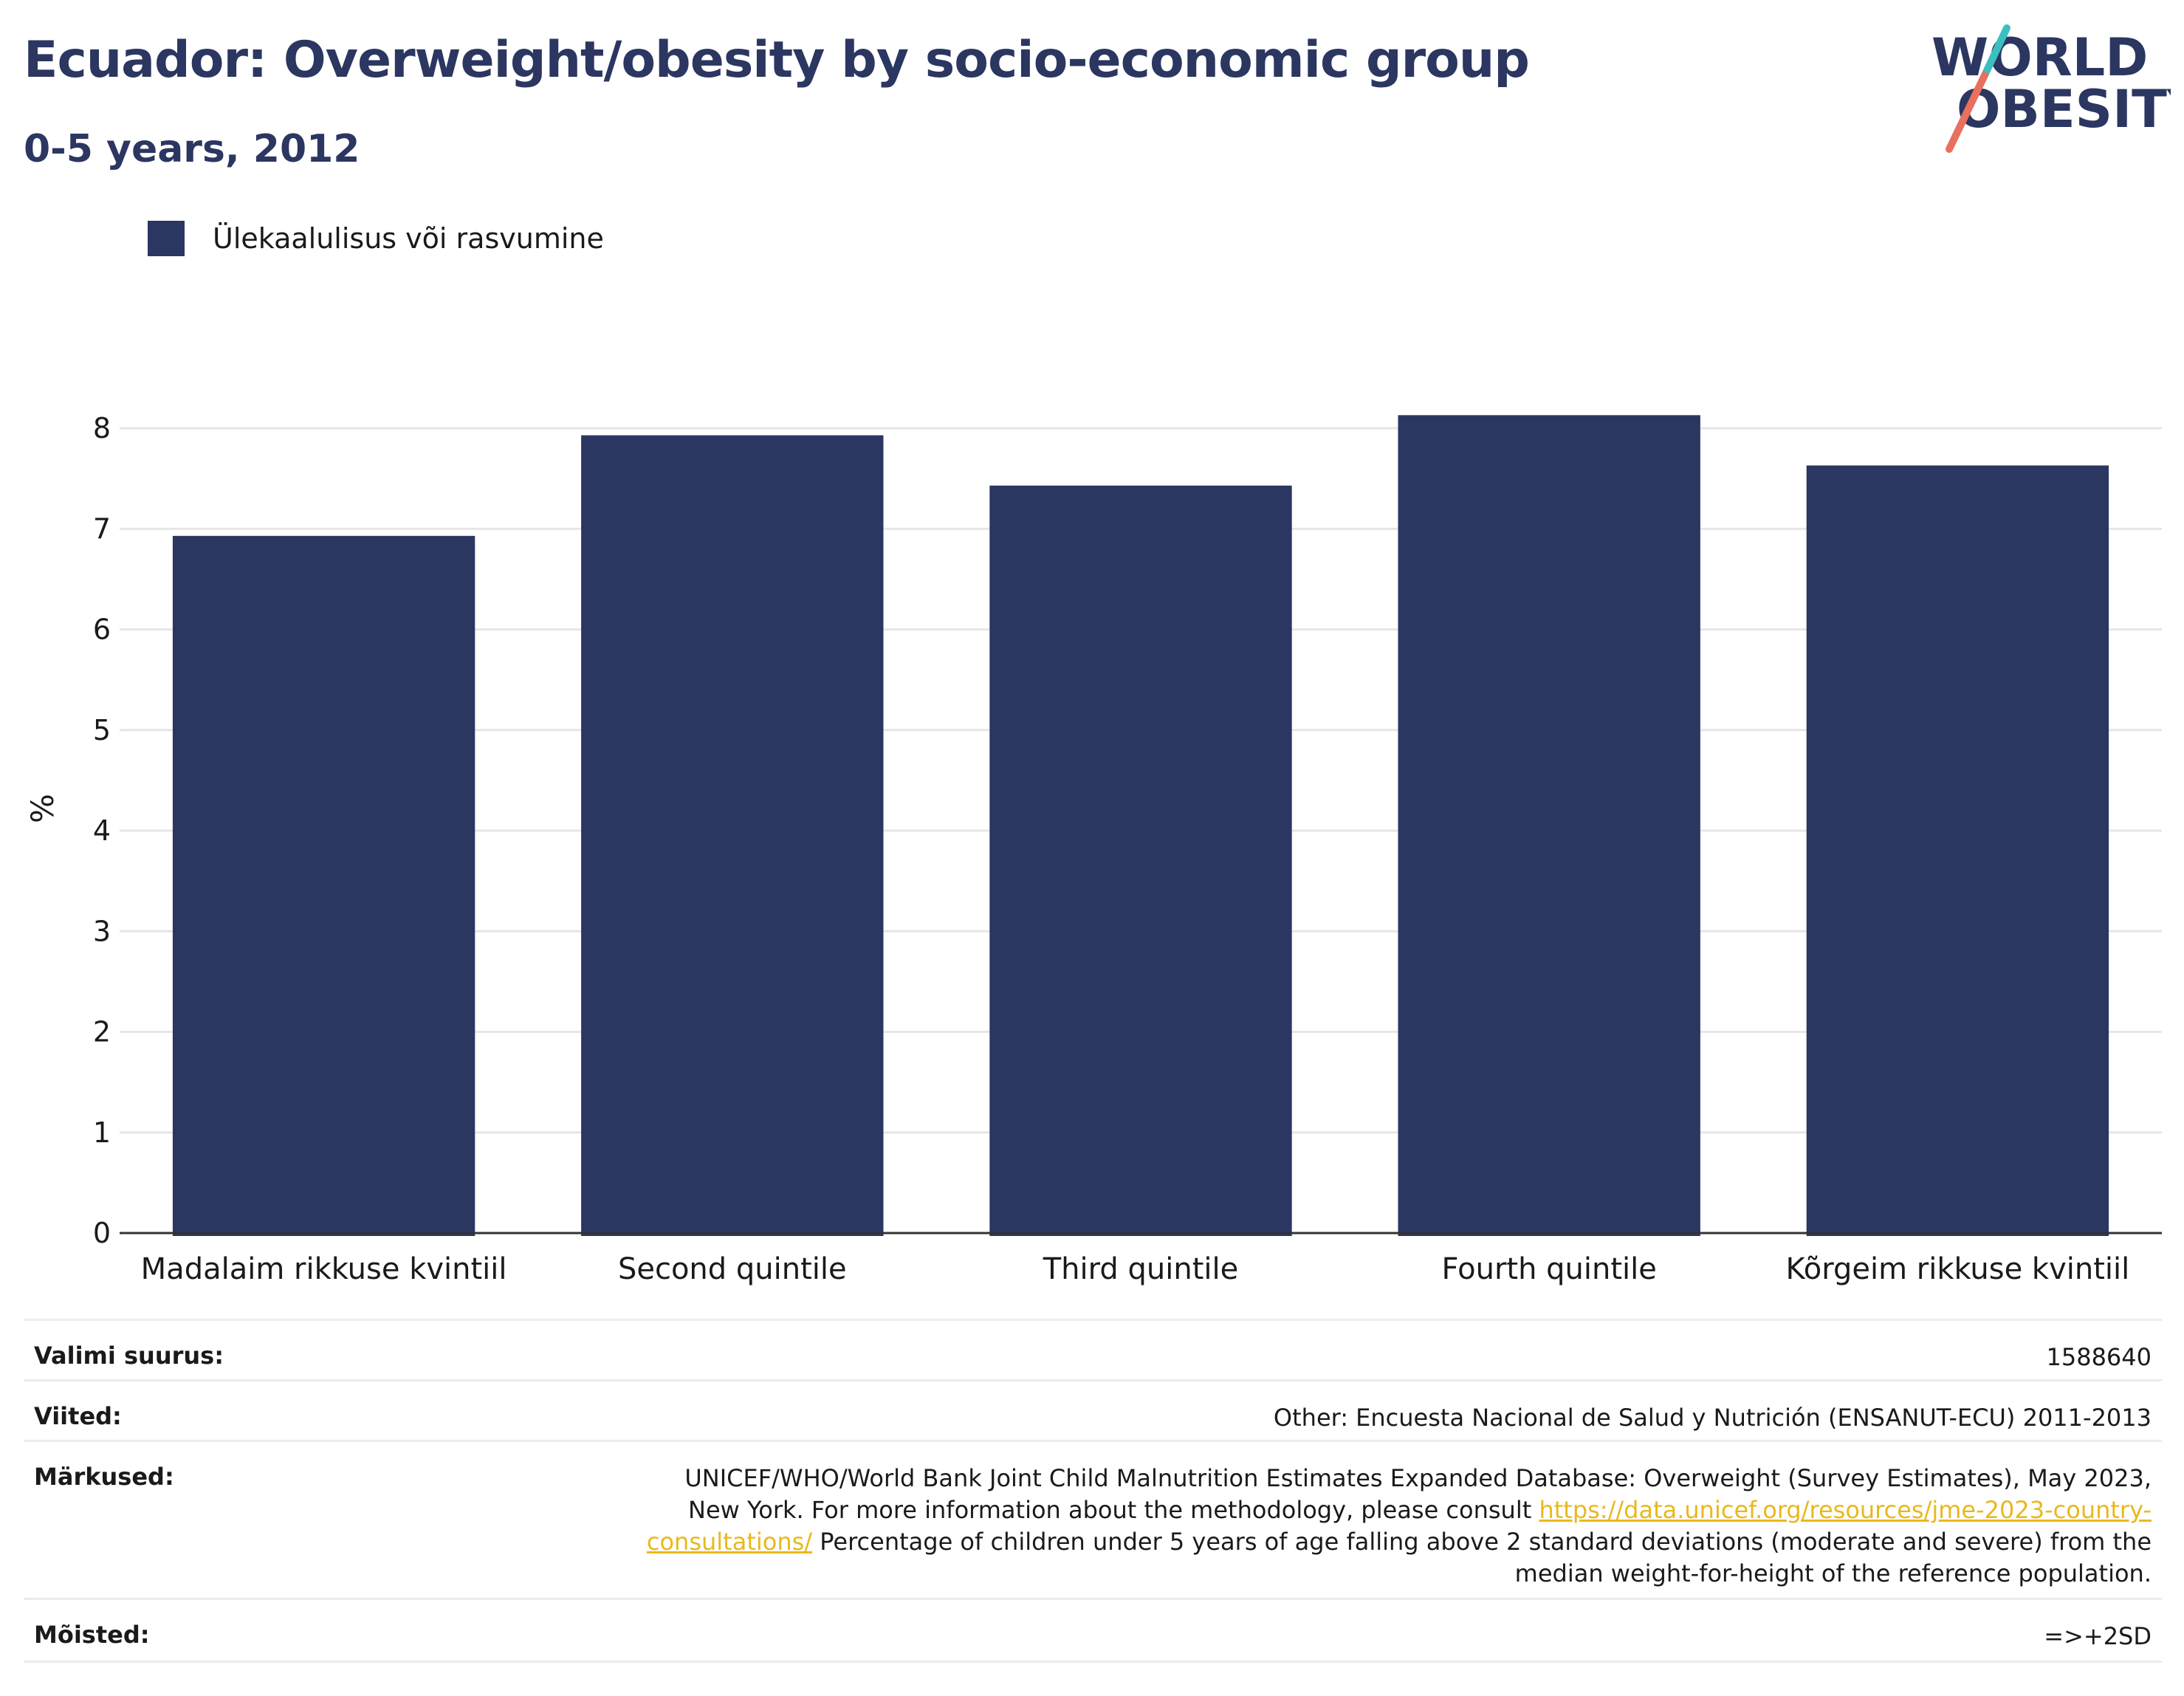 The image size is (2184, 1696). Describe the element at coordinates (129, 1356) in the screenshot. I see `sample-size-label: Valimi suurus:` at that location.